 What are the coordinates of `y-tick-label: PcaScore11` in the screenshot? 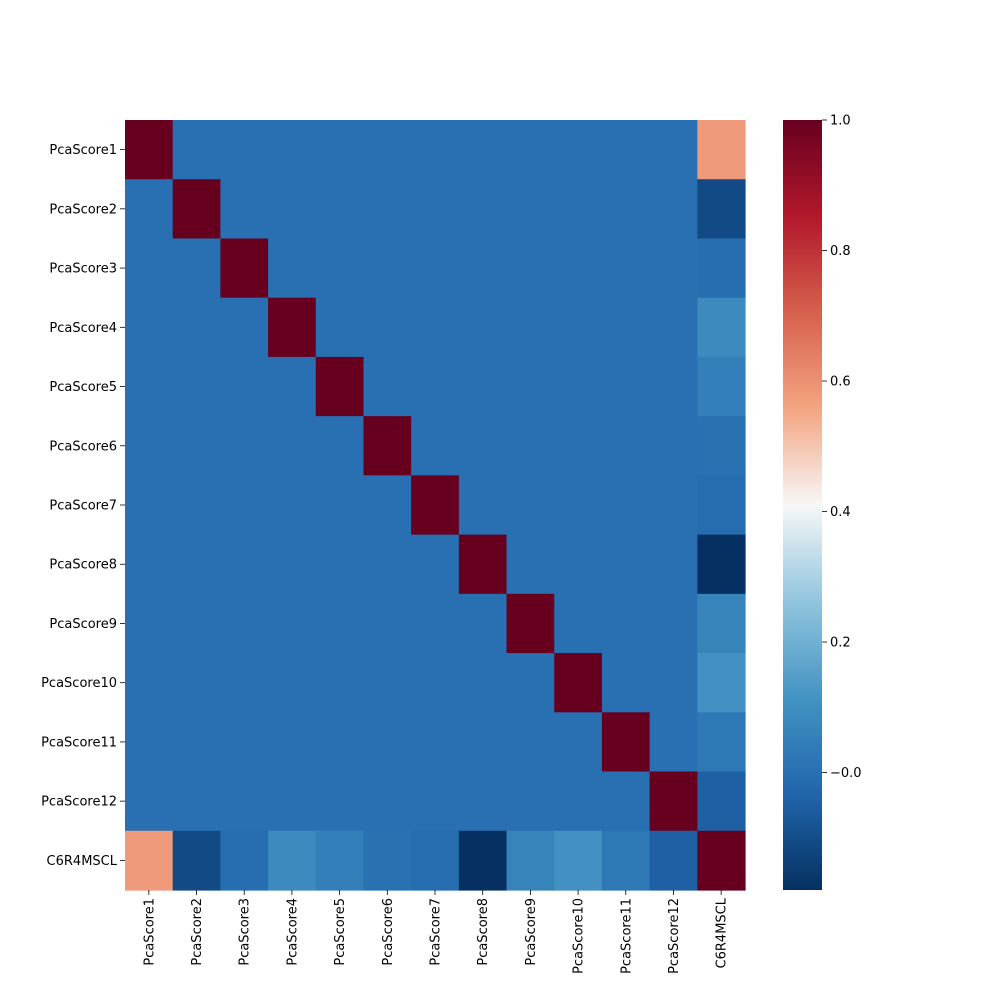 It's located at (79, 742).